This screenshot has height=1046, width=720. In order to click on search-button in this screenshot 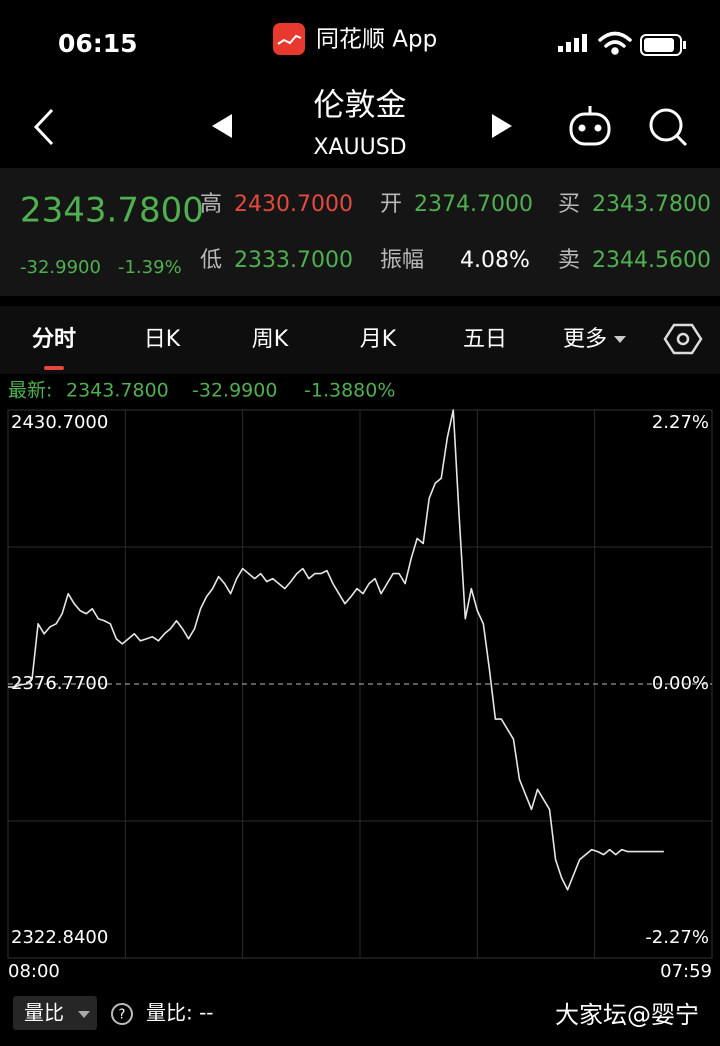, I will do `click(668, 127)`.